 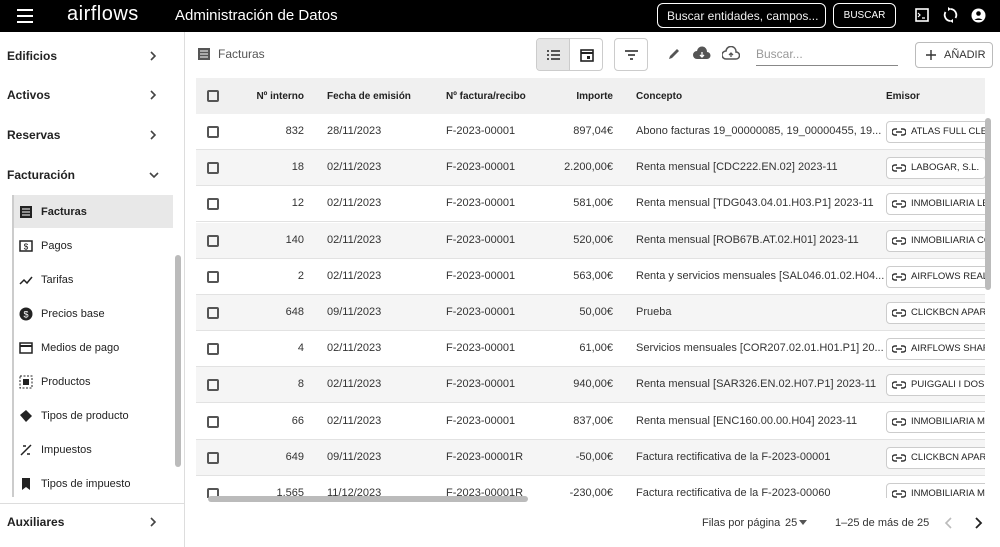 What do you see at coordinates (80, 348) in the screenshot?
I see `nav-item: Medios de pago` at bounding box center [80, 348].